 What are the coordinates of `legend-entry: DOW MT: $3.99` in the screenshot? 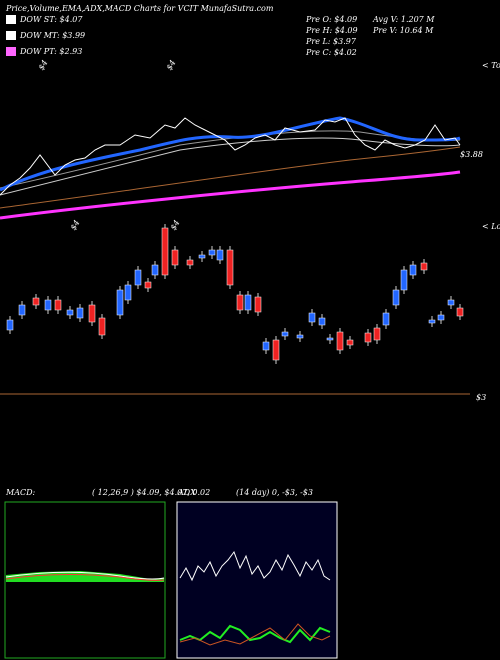 It's located at (52, 35).